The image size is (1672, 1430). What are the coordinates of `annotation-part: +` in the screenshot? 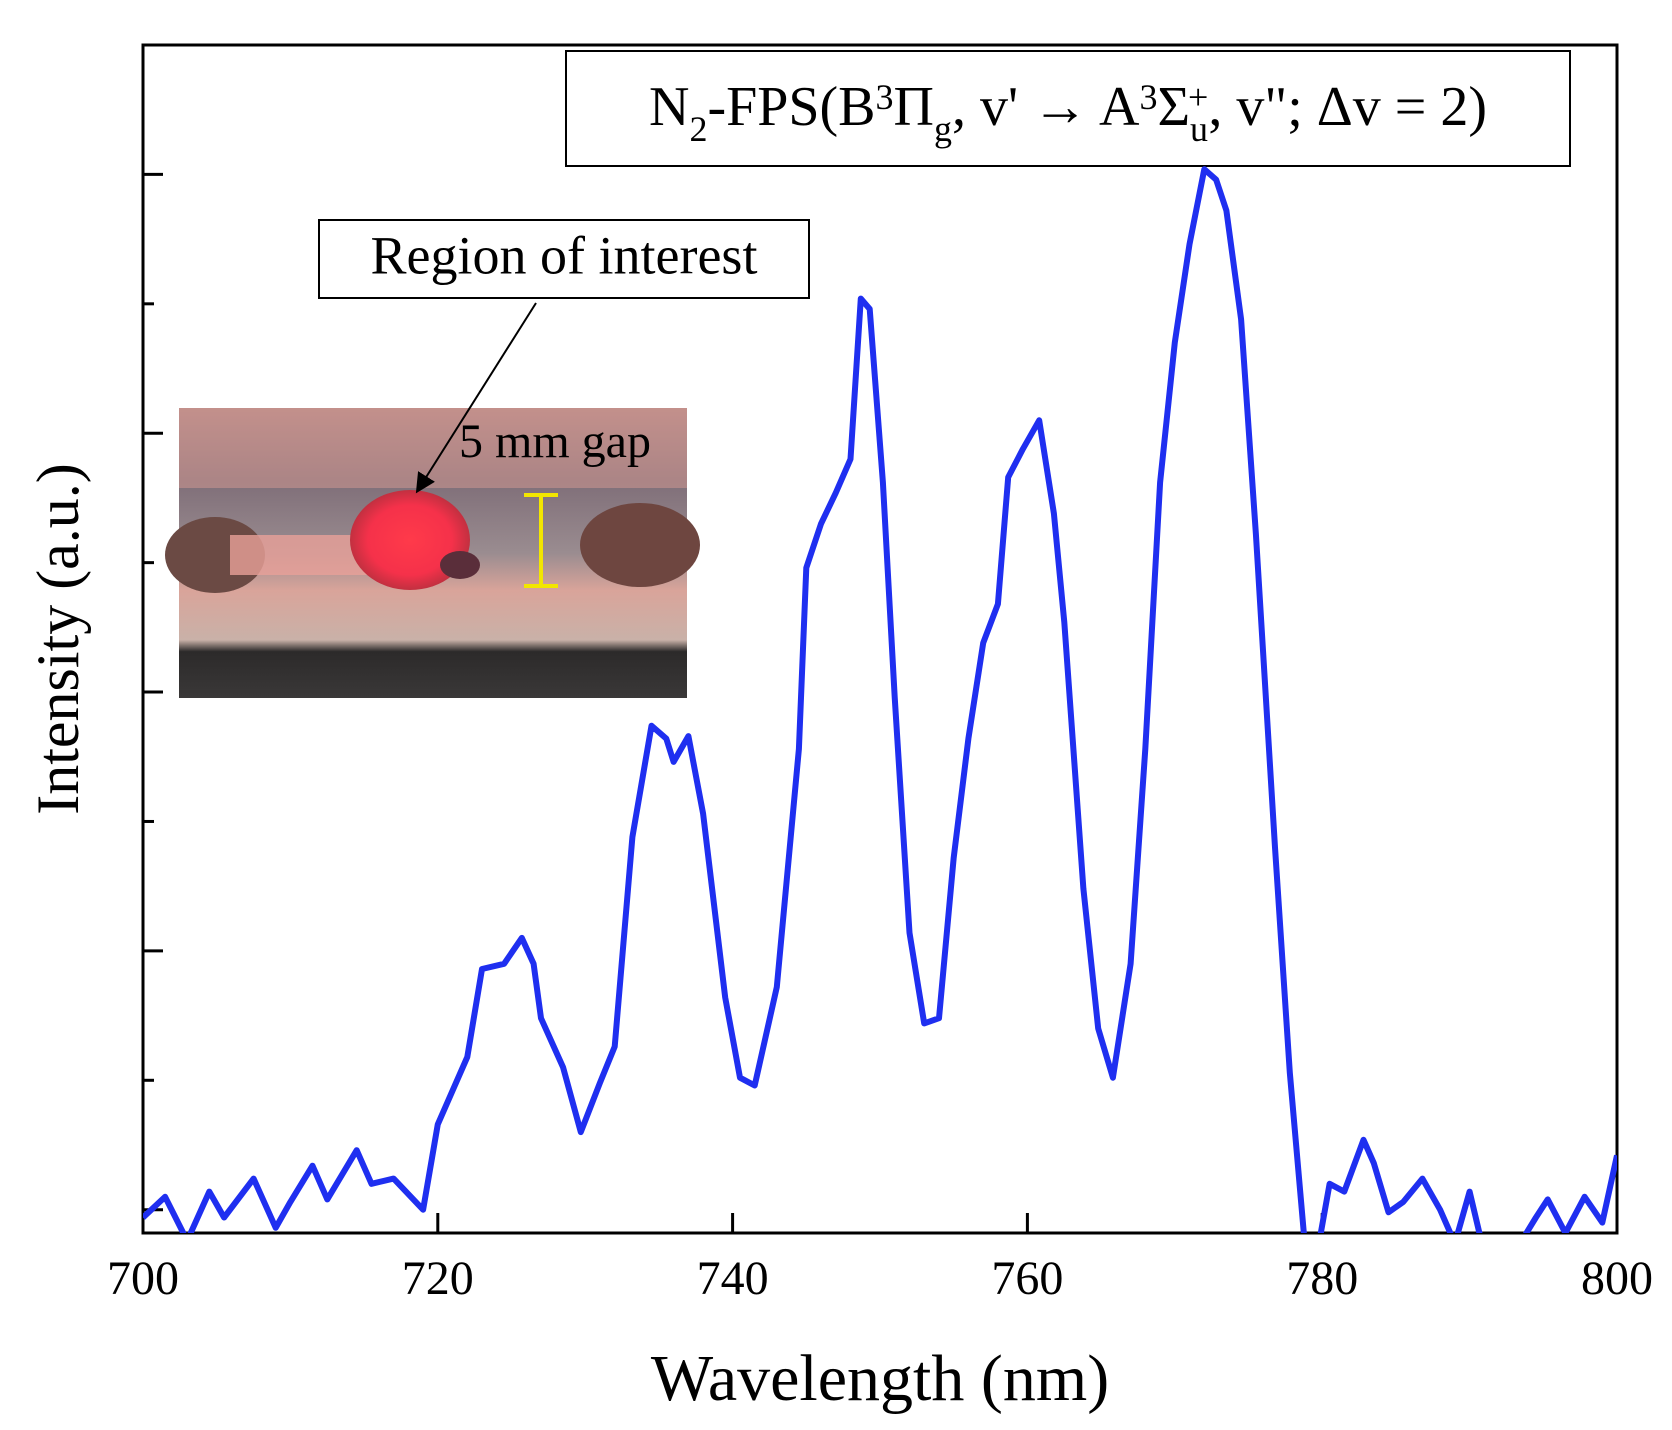 It's located at (1198, 97).